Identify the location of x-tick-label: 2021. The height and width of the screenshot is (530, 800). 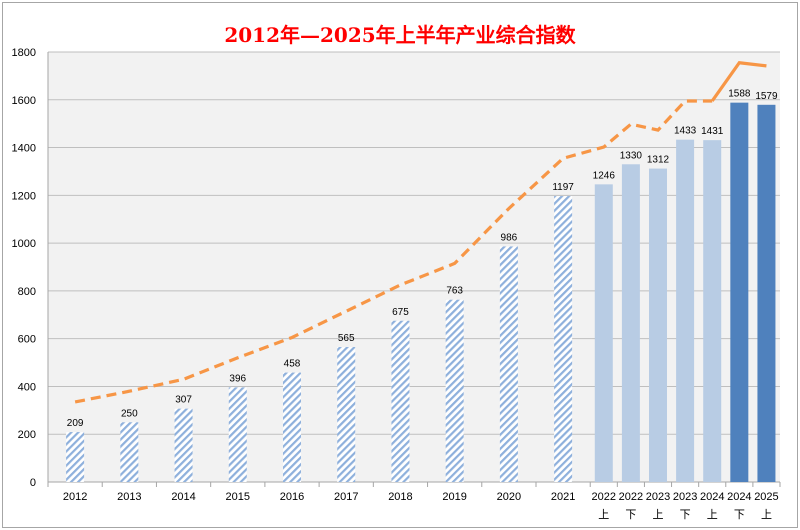
(563, 497).